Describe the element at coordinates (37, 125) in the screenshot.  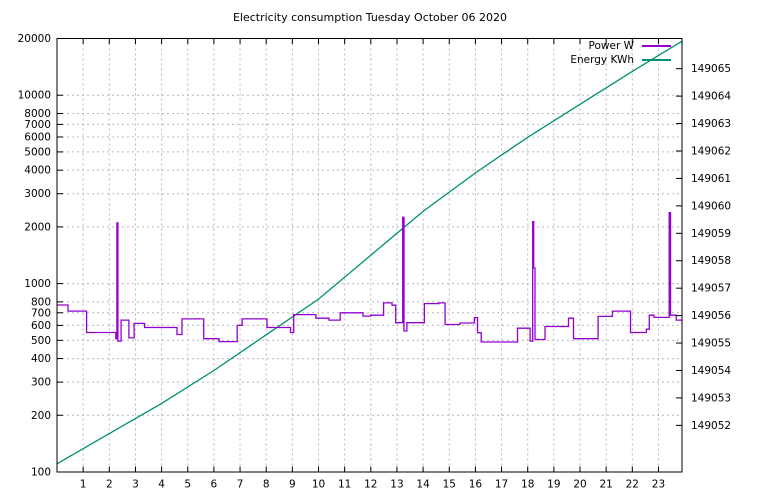
I see `svg-text: 7000` at that location.